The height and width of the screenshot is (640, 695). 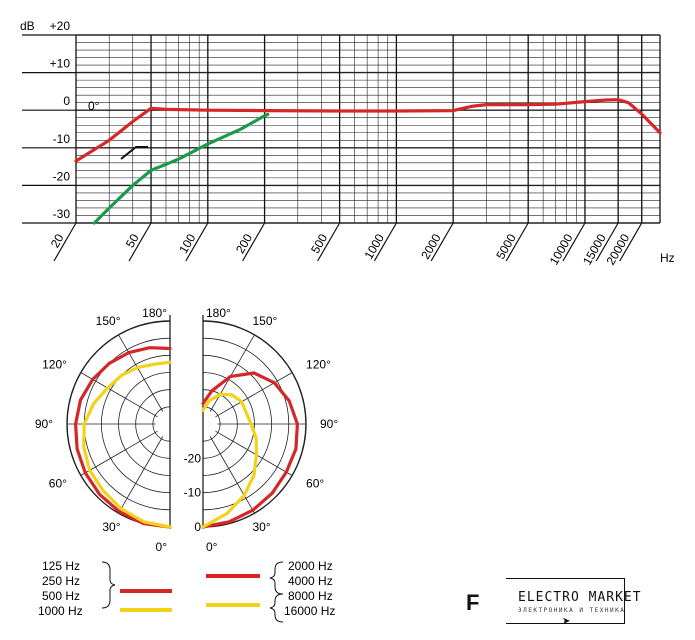 I want to click on legend-label: 250 Hz, so click(x=61, y=581).